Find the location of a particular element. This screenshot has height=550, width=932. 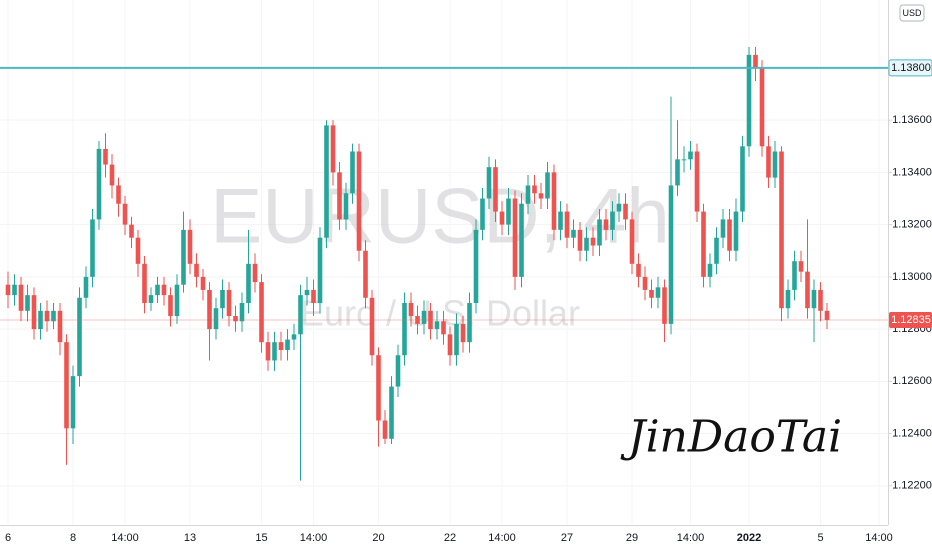

y-tick-label: 1.12400 is located at coordinates (912, 433).